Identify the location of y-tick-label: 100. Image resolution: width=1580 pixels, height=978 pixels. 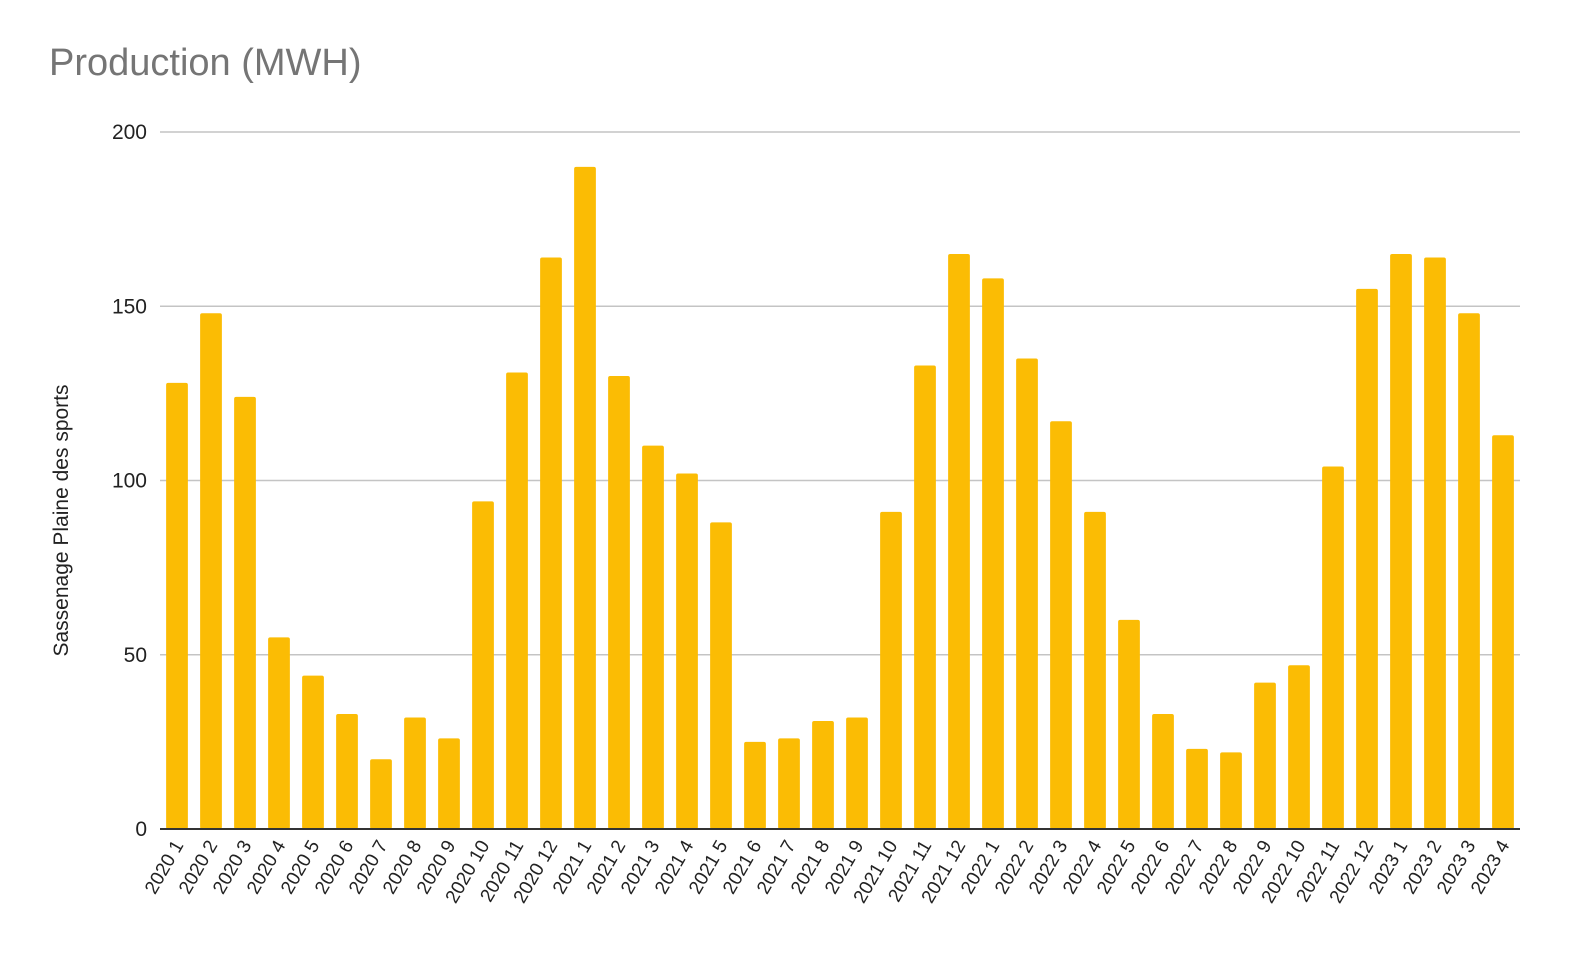
(129, 481).